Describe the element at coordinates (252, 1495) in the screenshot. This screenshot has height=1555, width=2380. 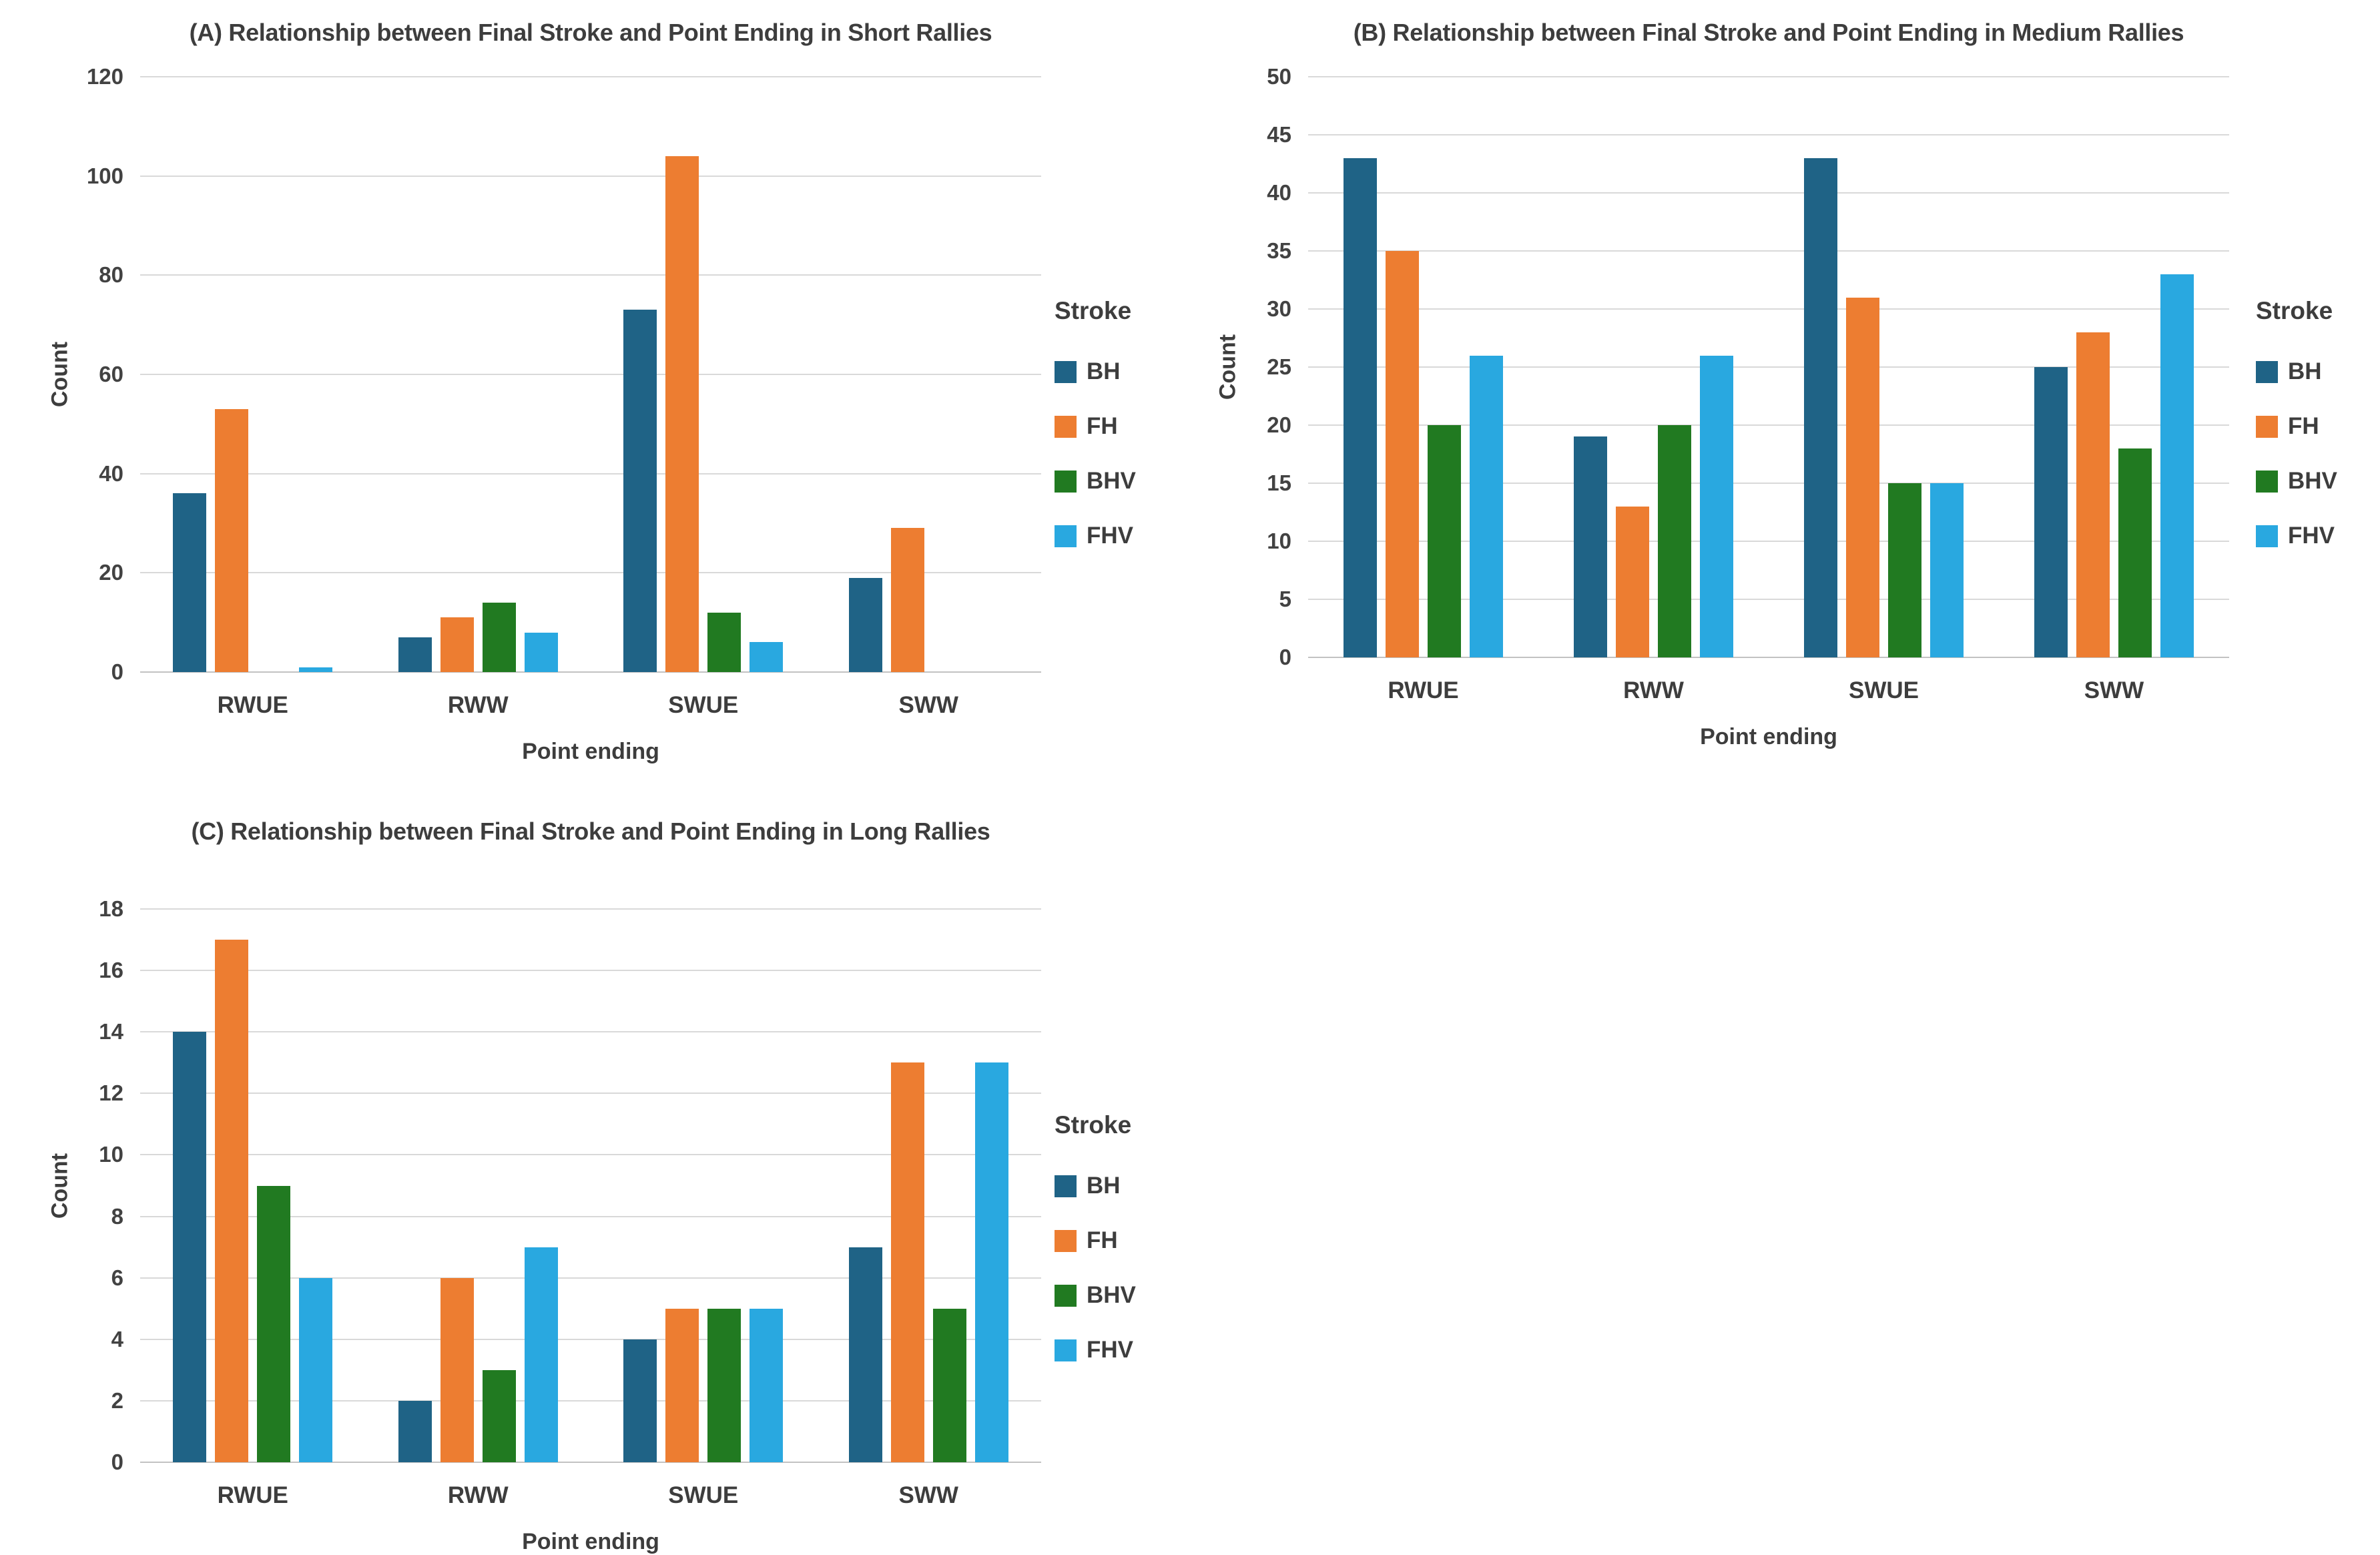
I see `x-category-label: RWUE` at that location.